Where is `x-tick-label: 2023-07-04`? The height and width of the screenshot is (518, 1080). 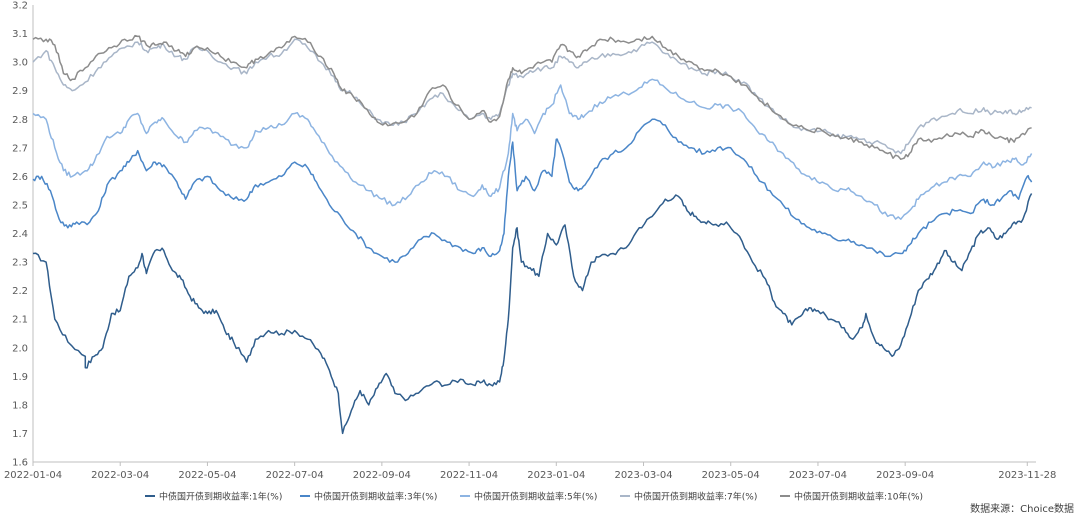
x-tick-label: 2023-07-04 is located at coordinates (818, 475).